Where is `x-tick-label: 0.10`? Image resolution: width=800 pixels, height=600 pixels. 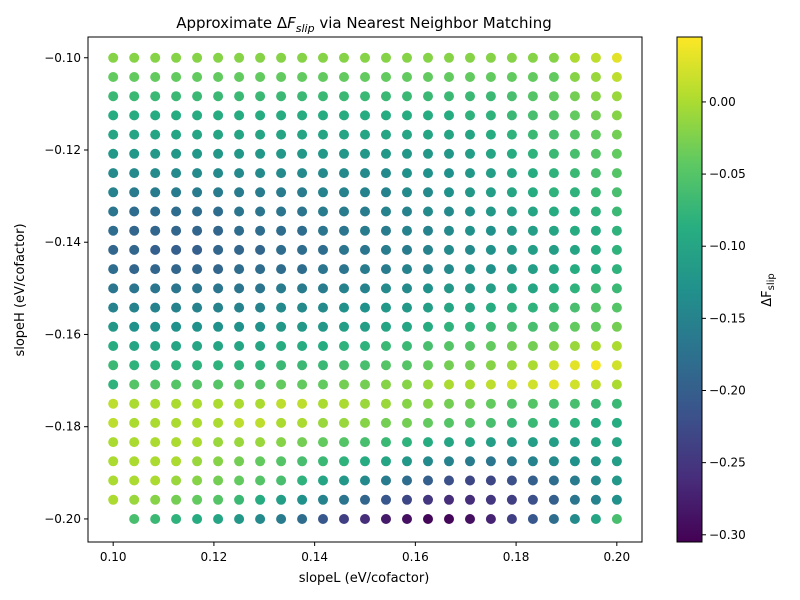
x-tick-label: 0.10 is located at coordinates (113, 557).